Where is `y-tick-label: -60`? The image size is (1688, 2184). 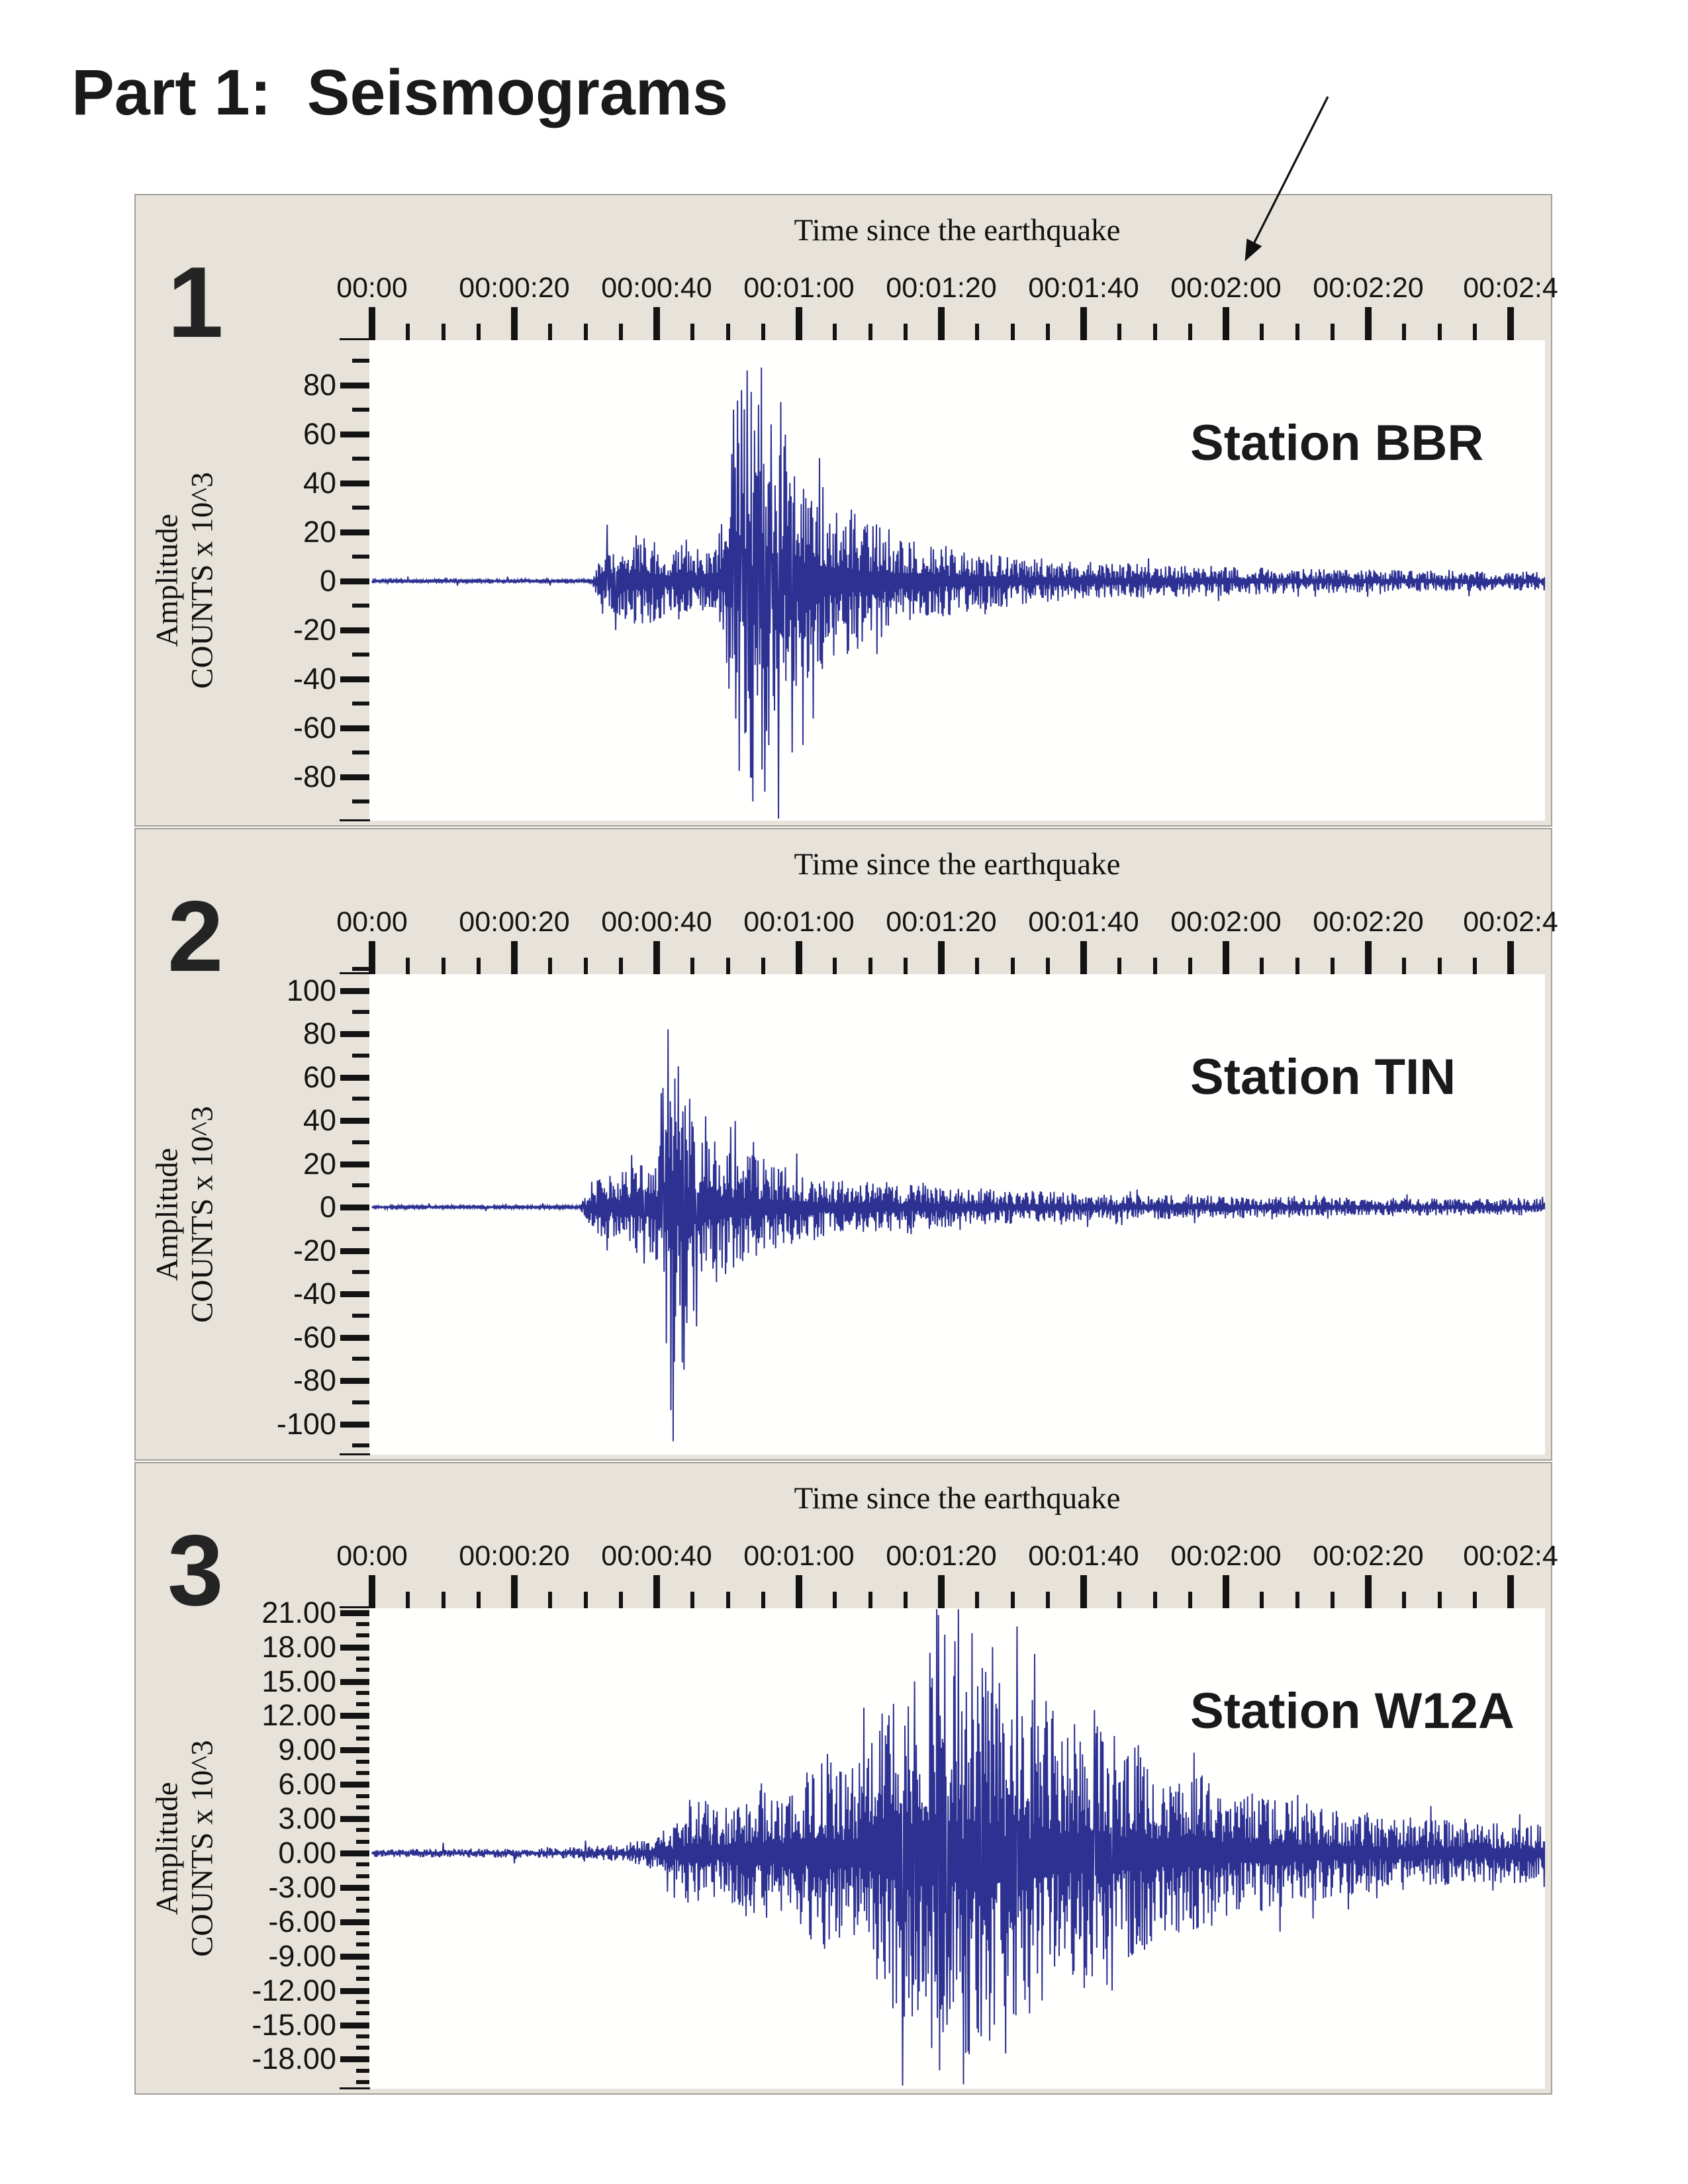 y-tick-label: -60 is located at coordinates (314, 1337).